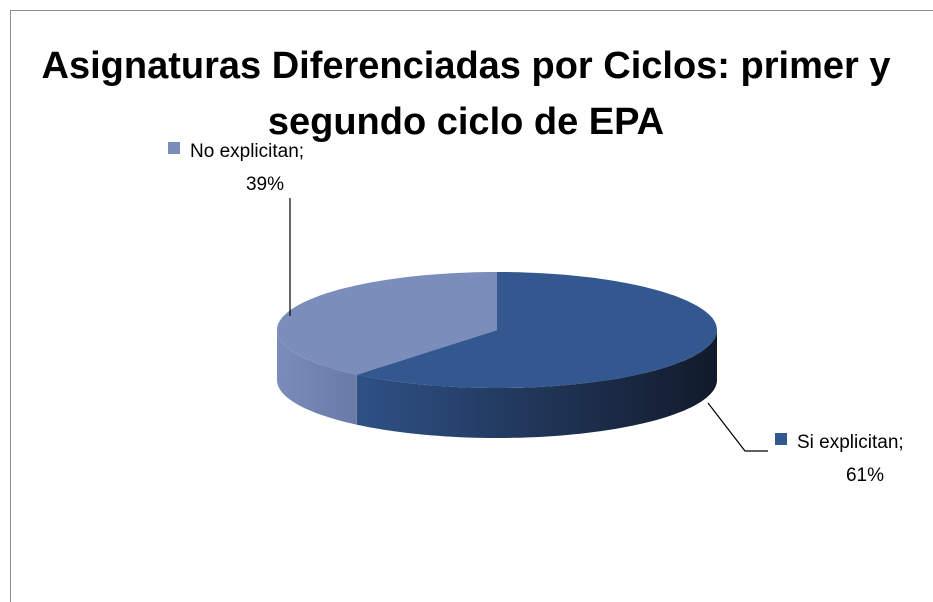 Image resolution: width=933 pixels, height=602 pixels. Describe the element at coordinates (865, 475) in the screenshot. I see `value-label: 61%` at that location.